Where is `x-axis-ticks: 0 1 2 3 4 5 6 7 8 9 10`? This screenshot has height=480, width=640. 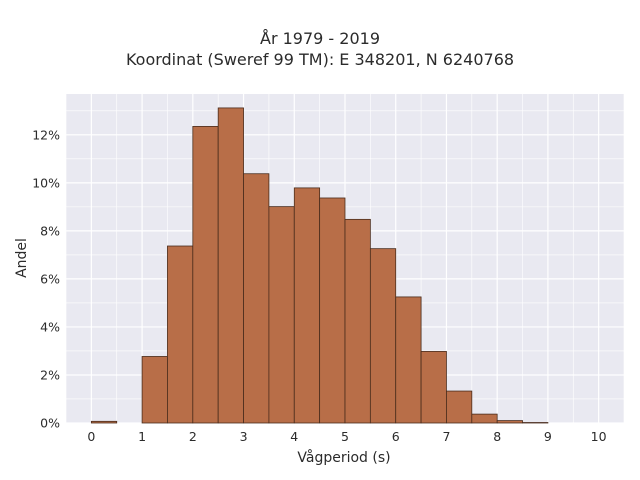
x-axis-ticks: 0 1 2 3 4 5 6 7 8 9 10 is located at coordinates (346, 436).